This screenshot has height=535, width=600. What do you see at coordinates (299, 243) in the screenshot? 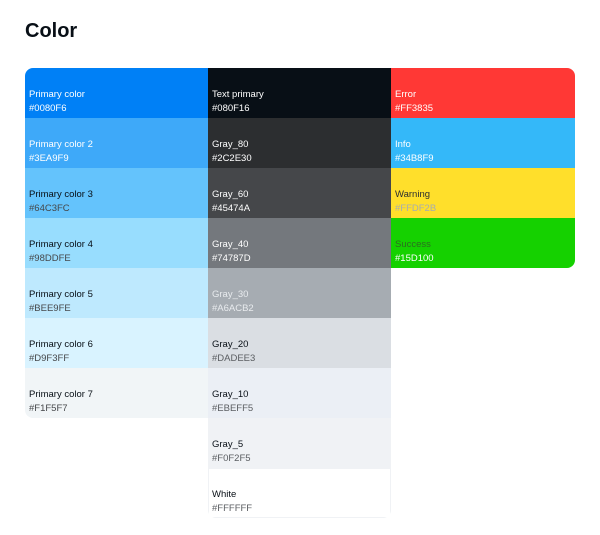
I see `color-swatch: Gray_40 #74787D` at bounding box center [299, 243].